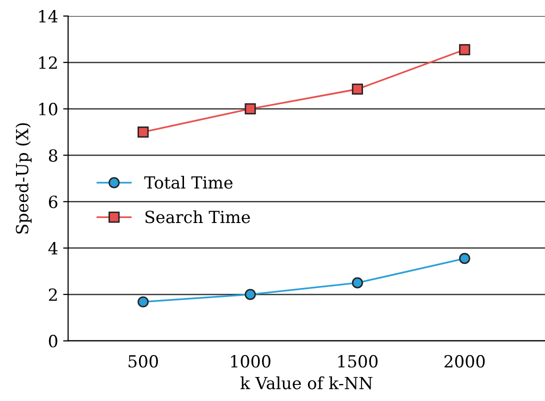 This screenshot has height=401, width=545. I want to click on y-tick-label: 12, so click(48, 62).